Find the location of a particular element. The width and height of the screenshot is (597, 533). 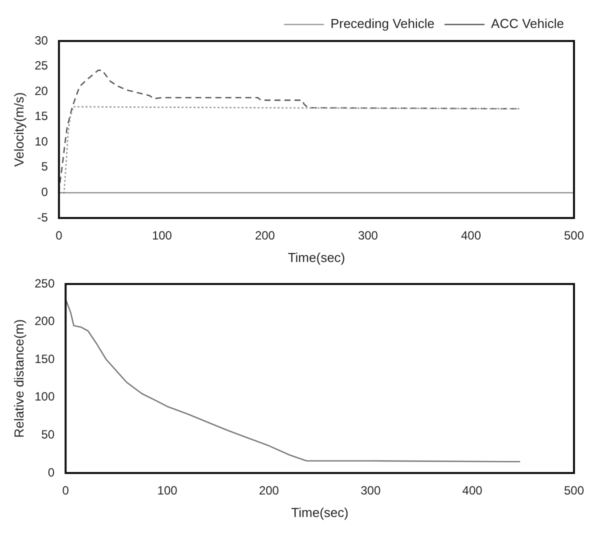

y-tick-label: 5 is located at coordinates (44, 167).